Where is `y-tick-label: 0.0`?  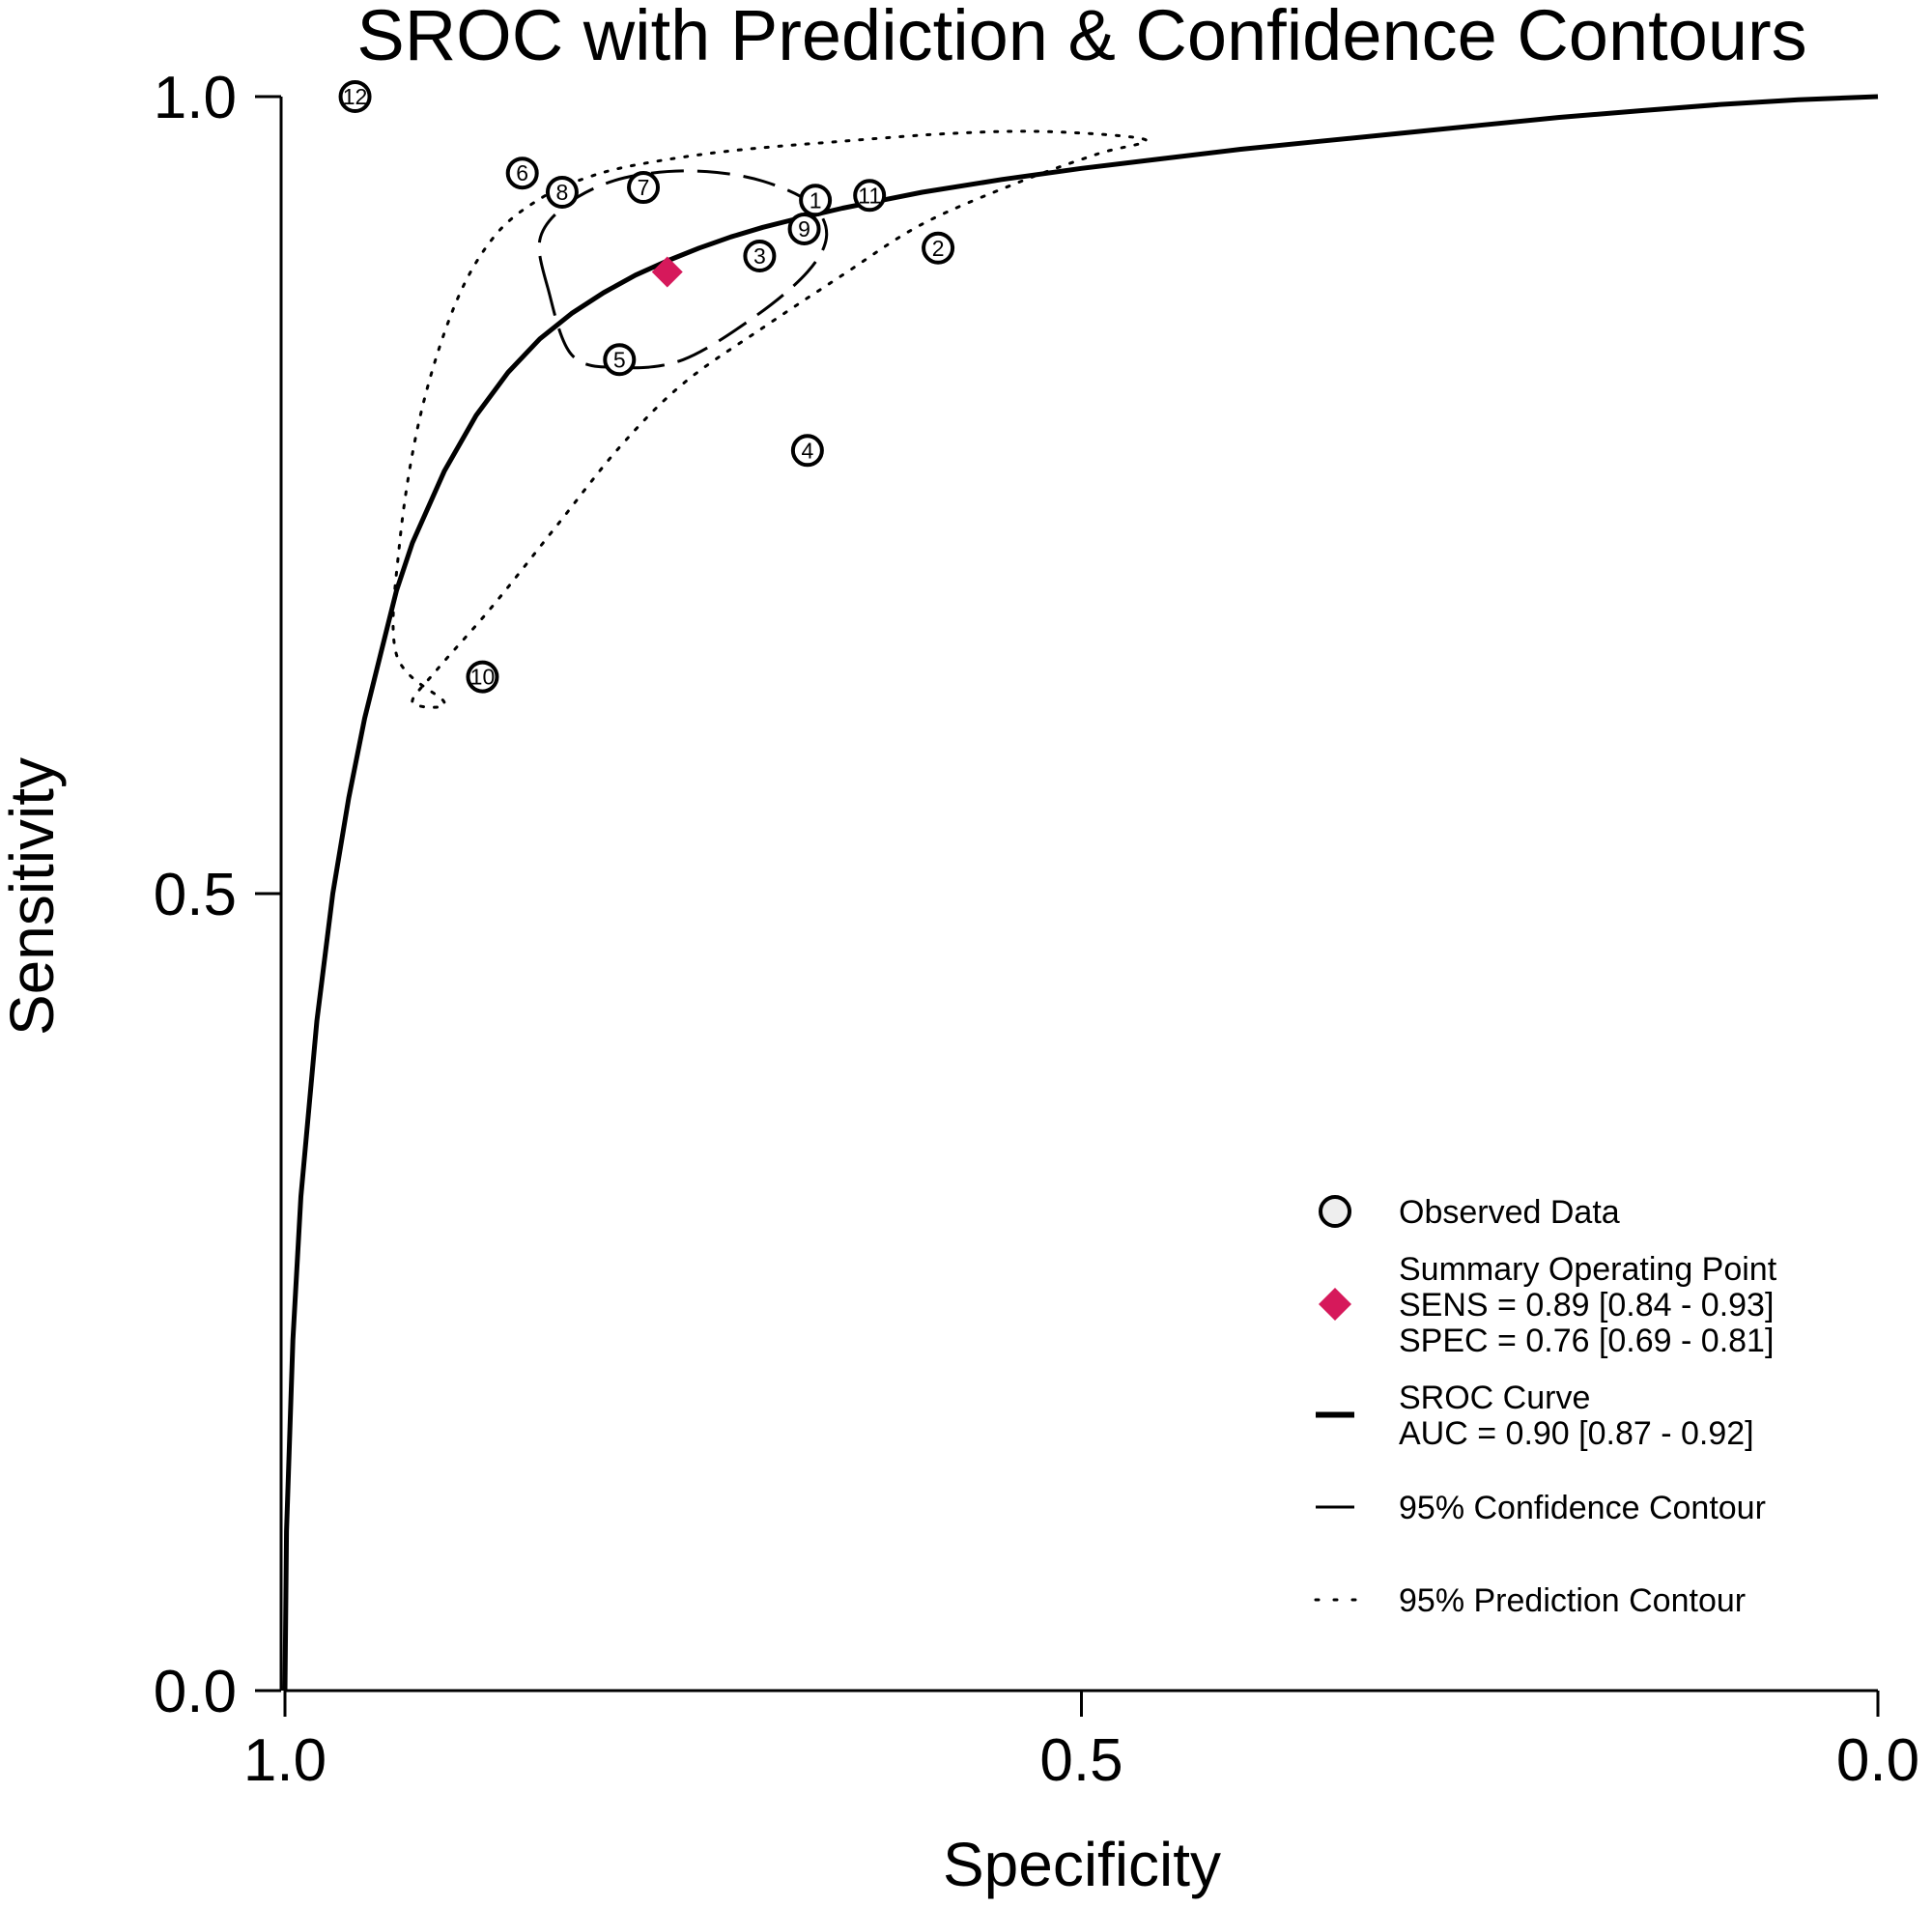
y-tick-label: 0.0 is located at coordinates (195, 1692).